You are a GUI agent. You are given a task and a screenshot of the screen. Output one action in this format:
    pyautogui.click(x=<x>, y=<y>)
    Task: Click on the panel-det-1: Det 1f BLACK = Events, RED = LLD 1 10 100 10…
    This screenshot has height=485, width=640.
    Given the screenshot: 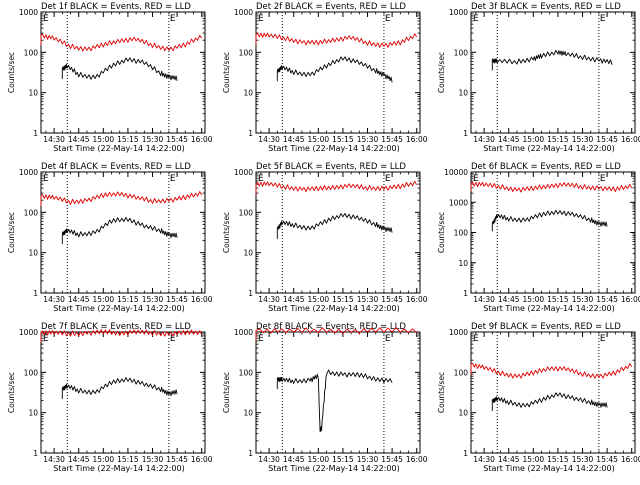 What is the action you would take?
    pyautogui.click(x=110, y=77)
    